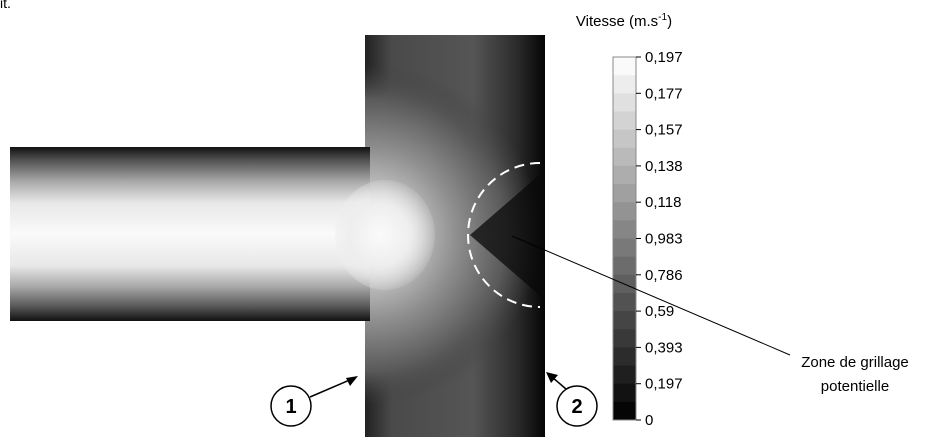 The height and width of the screenshot is (442, 949). I want to click on jet, so click(385, 235).